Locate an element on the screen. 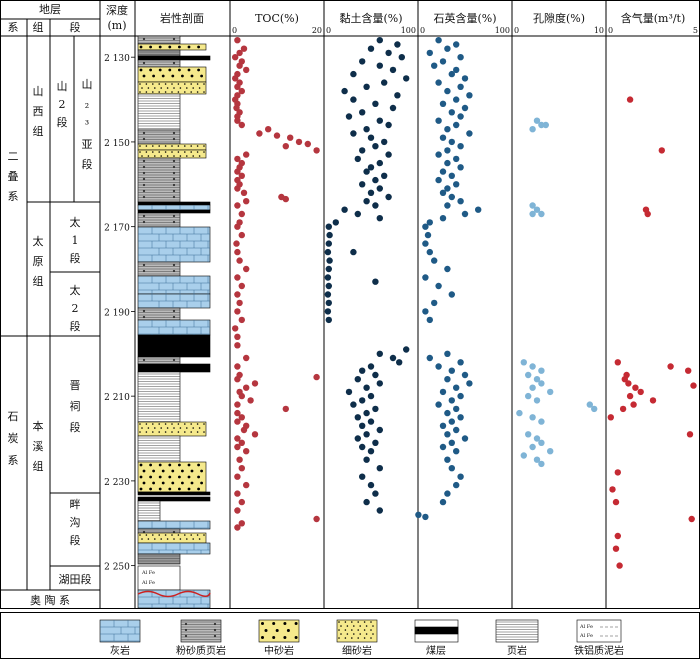 The height and width of the screenshot is (659, 700). system-permian: 二叠系 is located at coordinates (13, 176).